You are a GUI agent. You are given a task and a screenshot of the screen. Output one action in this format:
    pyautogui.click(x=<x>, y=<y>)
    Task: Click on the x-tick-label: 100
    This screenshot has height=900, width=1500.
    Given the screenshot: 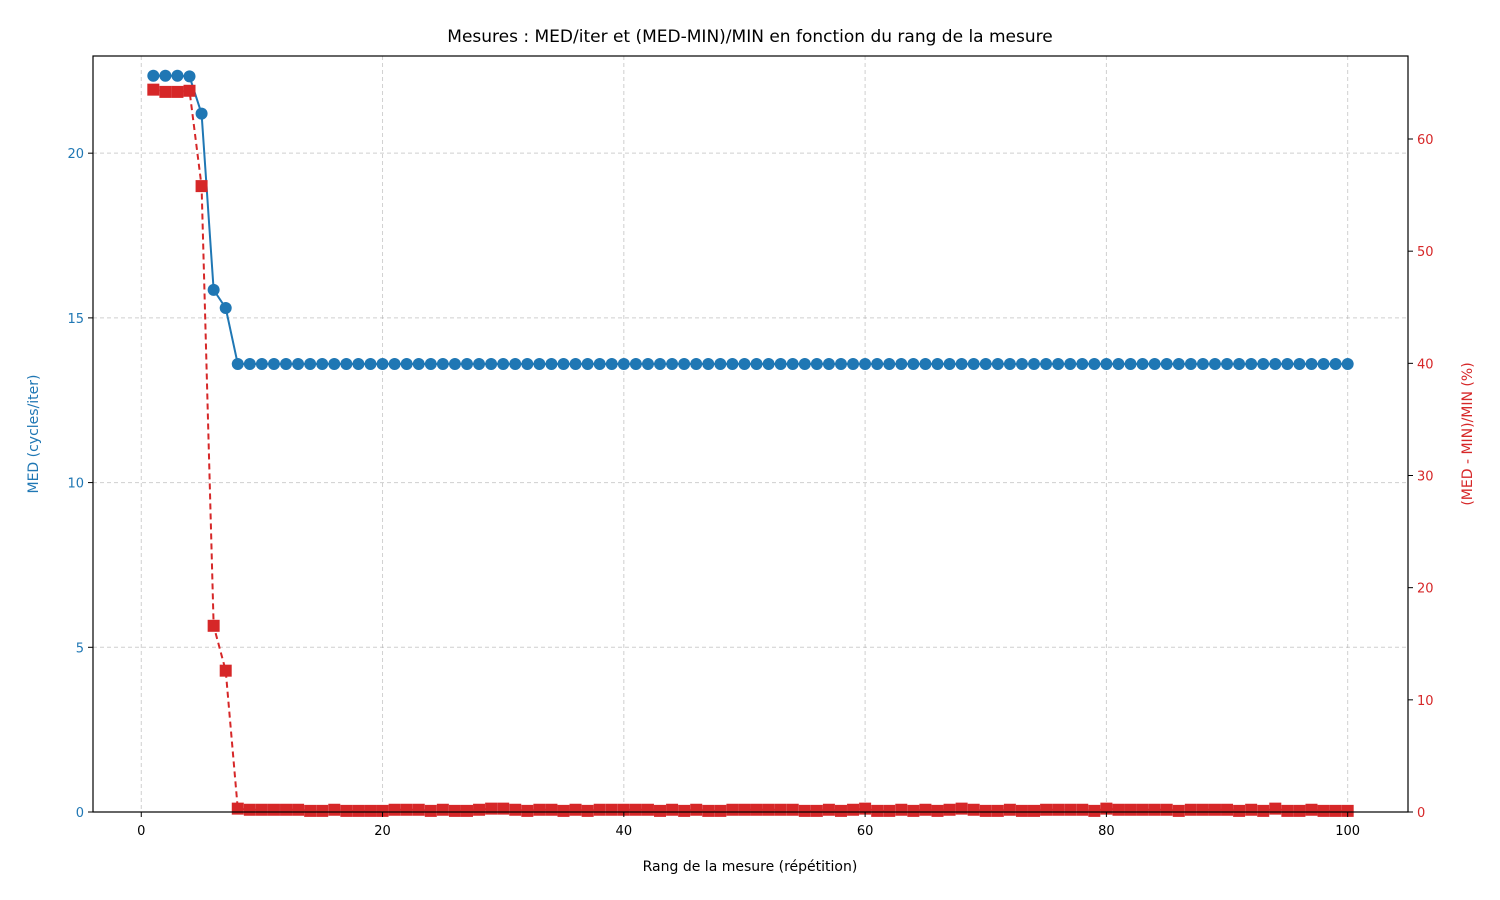 What is the action you would take?
    pyautogui.click(x=1347, y=831)
    